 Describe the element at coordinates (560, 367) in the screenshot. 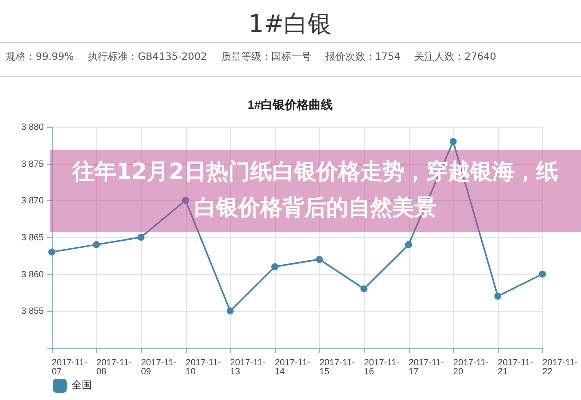

I see `x-tick-label: 2017-11-22` at that location.